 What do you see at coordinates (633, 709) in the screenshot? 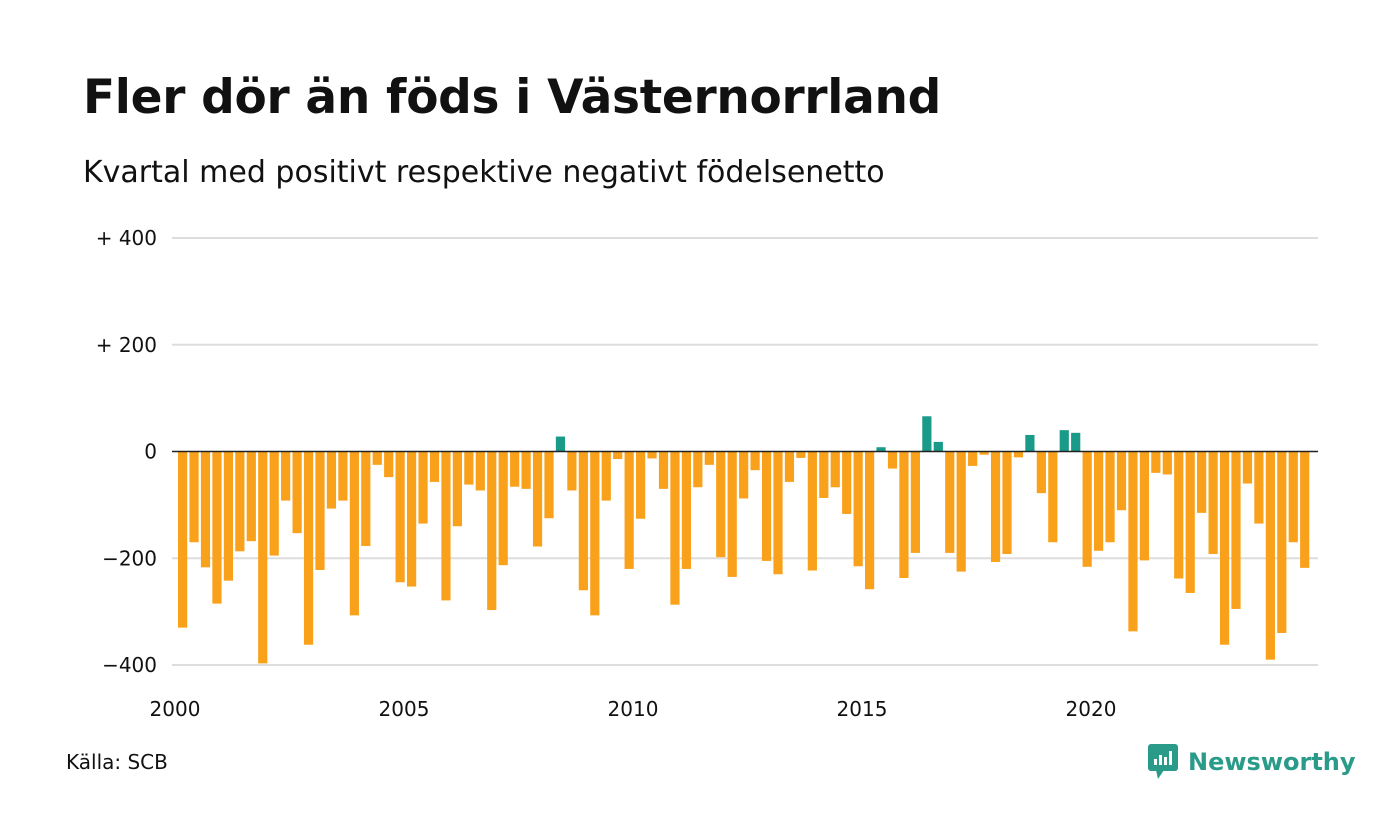
I see `x-tick-label: 2010` at bounding box center [633, 709].